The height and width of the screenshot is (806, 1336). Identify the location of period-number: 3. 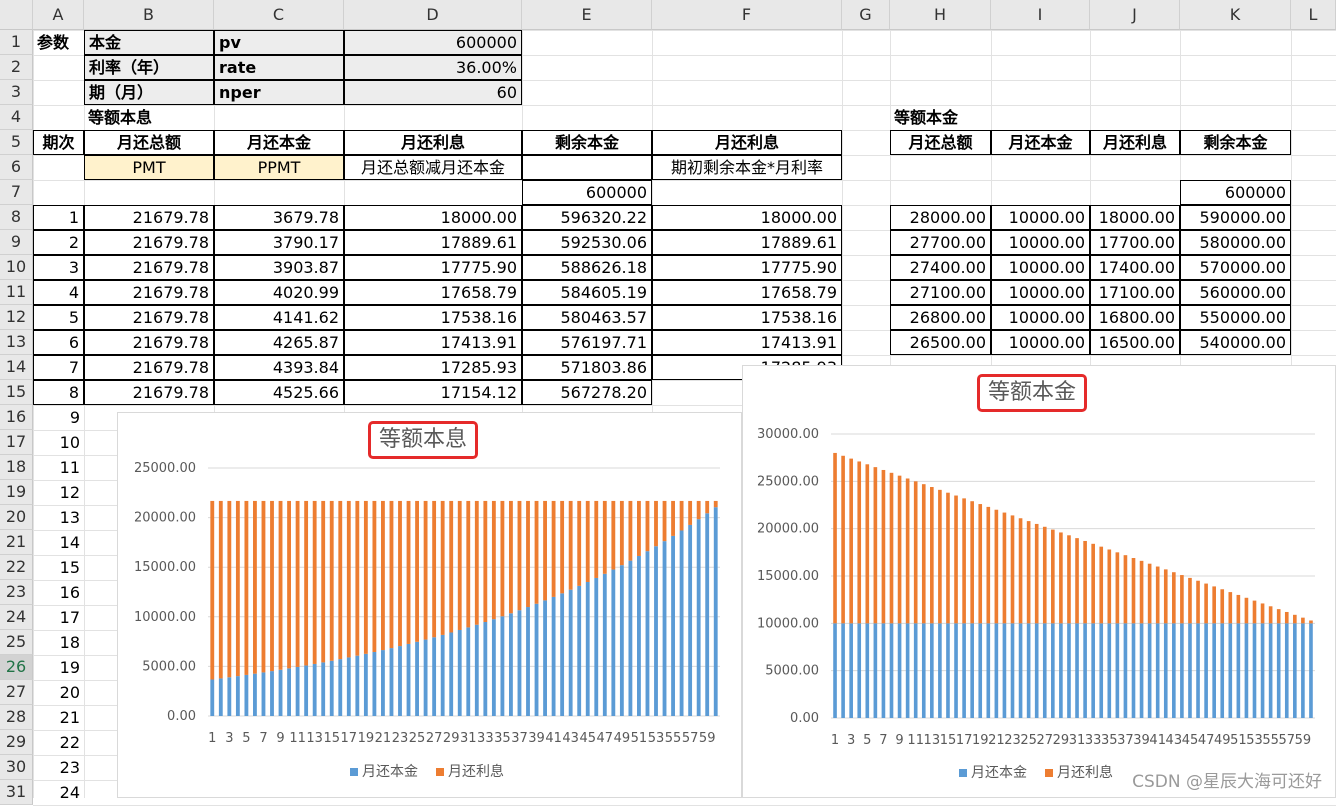
(58, 267).